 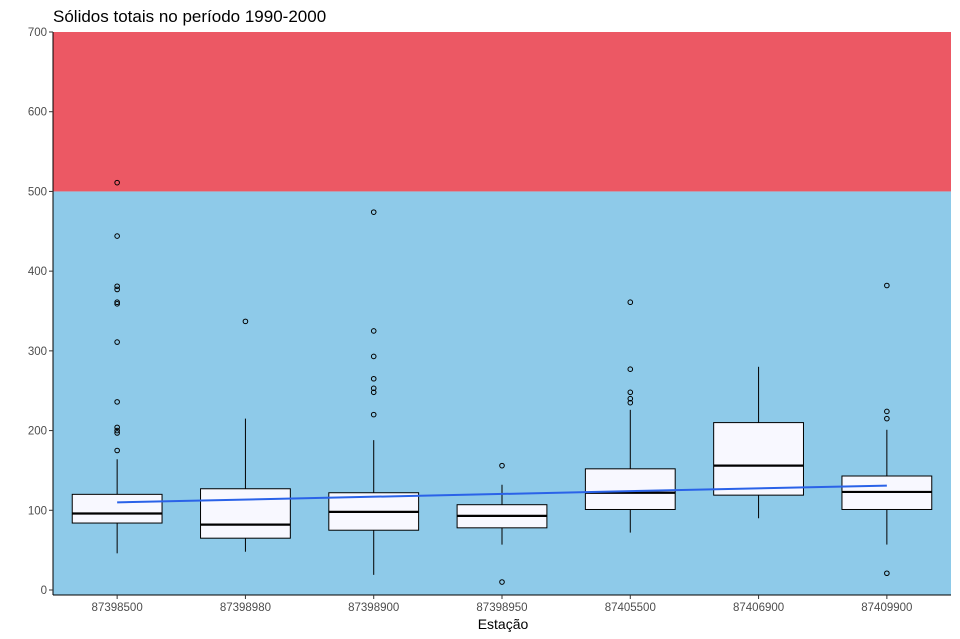 I want to click on y-axis-ticks: 0 100 200 300 400 500 600 700, so click(x=40, y=312).